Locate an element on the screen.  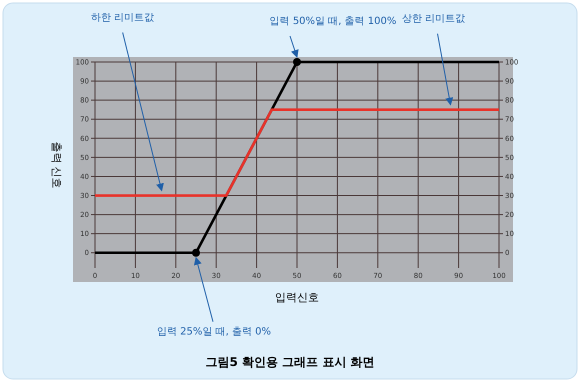
annotation: 상한 리미트값 is located at coordinates (434, 19).